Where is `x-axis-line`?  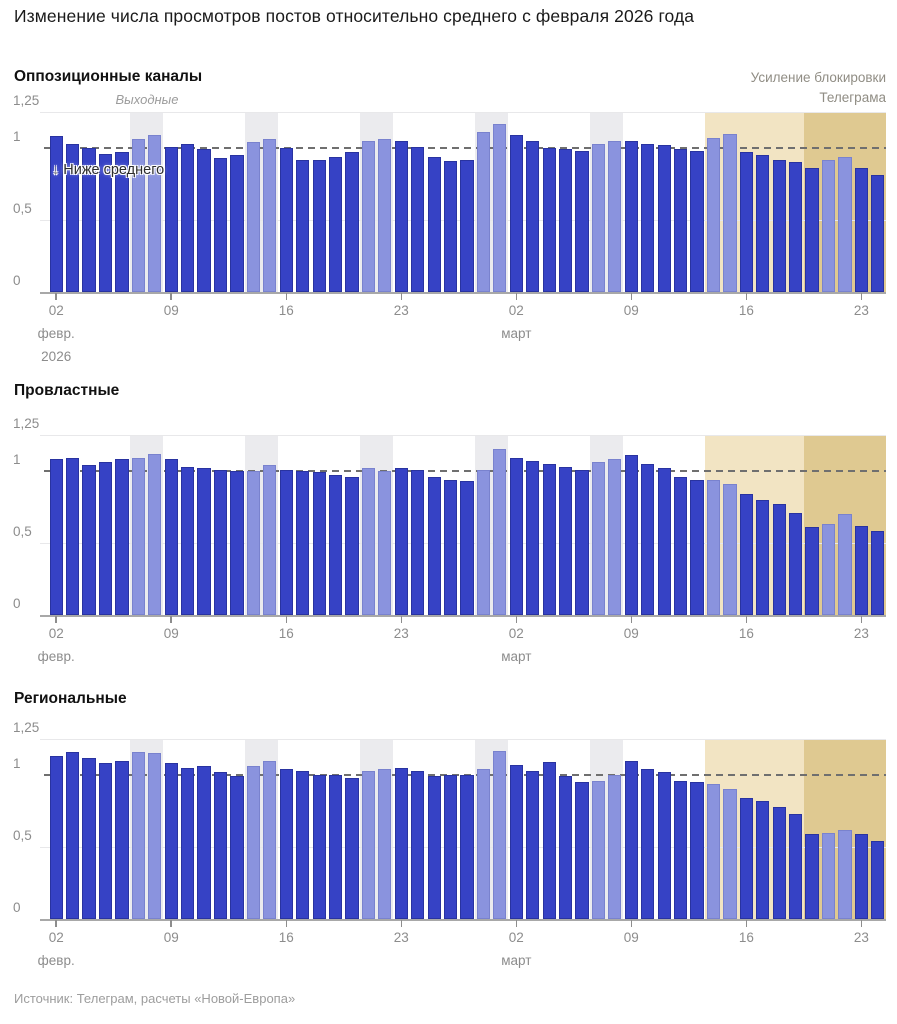
x-axis-line is located at coordinates (463, 920).